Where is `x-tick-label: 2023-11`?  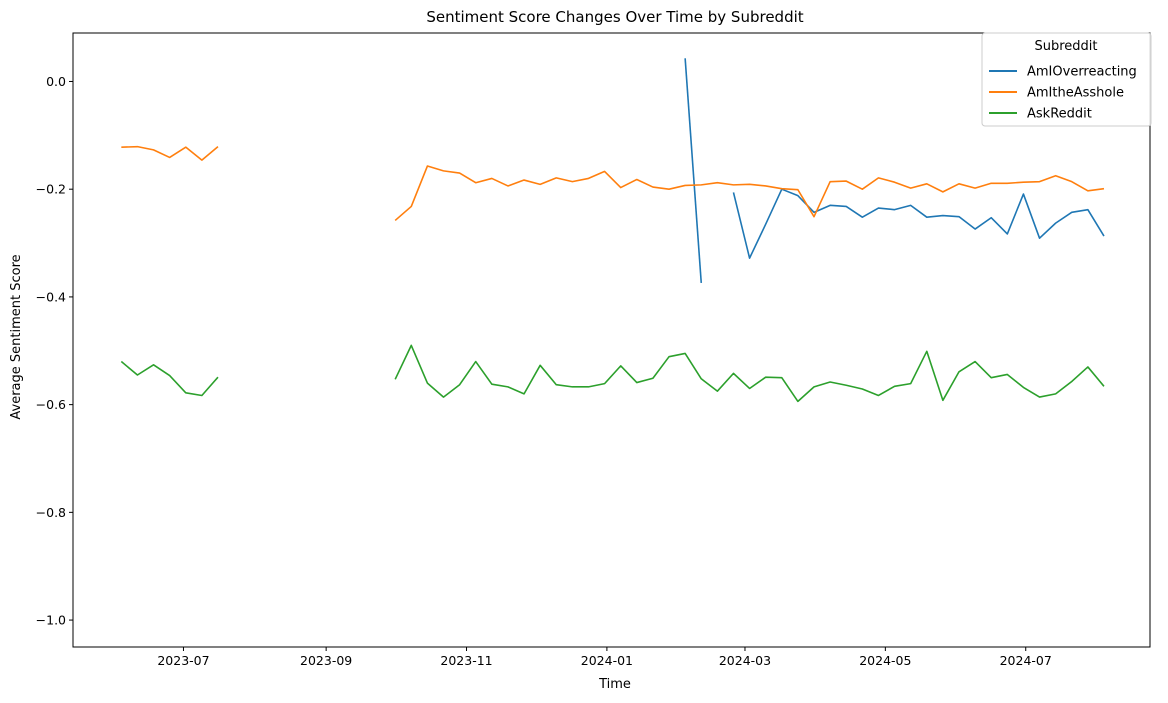
x-tick-label: 2023-11 is located at coordinates (466, 660).